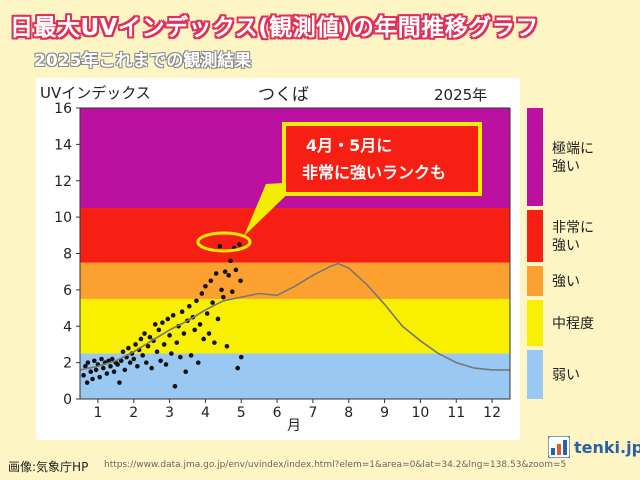 The height and width of the screenshot is (480, 640). What do you see at coordinates (456, 413) in the screenshot?
I see `x-tick-label: 11` at bounding box center [456, 413].